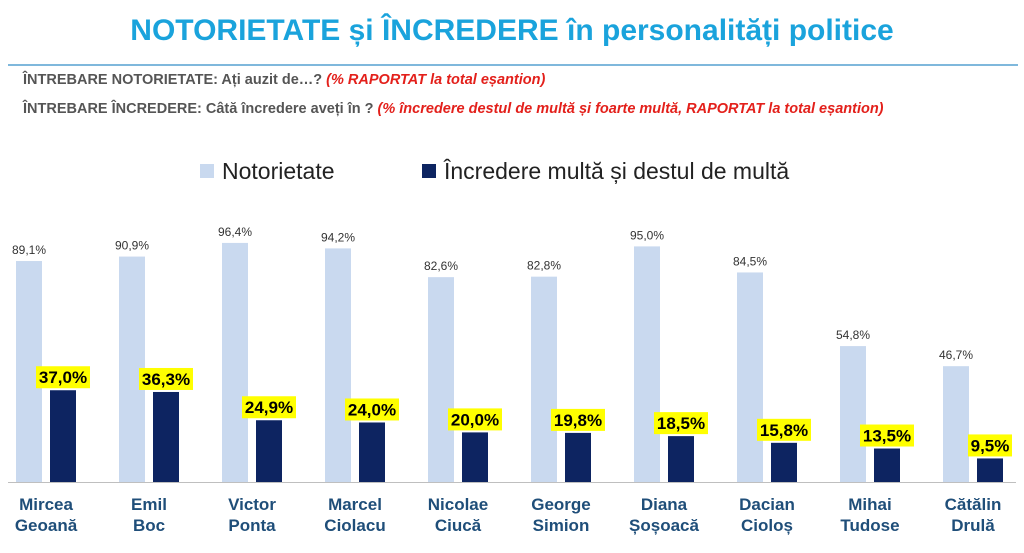 This screenshot has height=553, width=1024. What do you see at coordinates (173, 80) in the screenshot?
I see `question-notorietate-label: ÎNTREBARE NOTORIETATE: Ați auzit de…?` at bounding box center [173, 80].